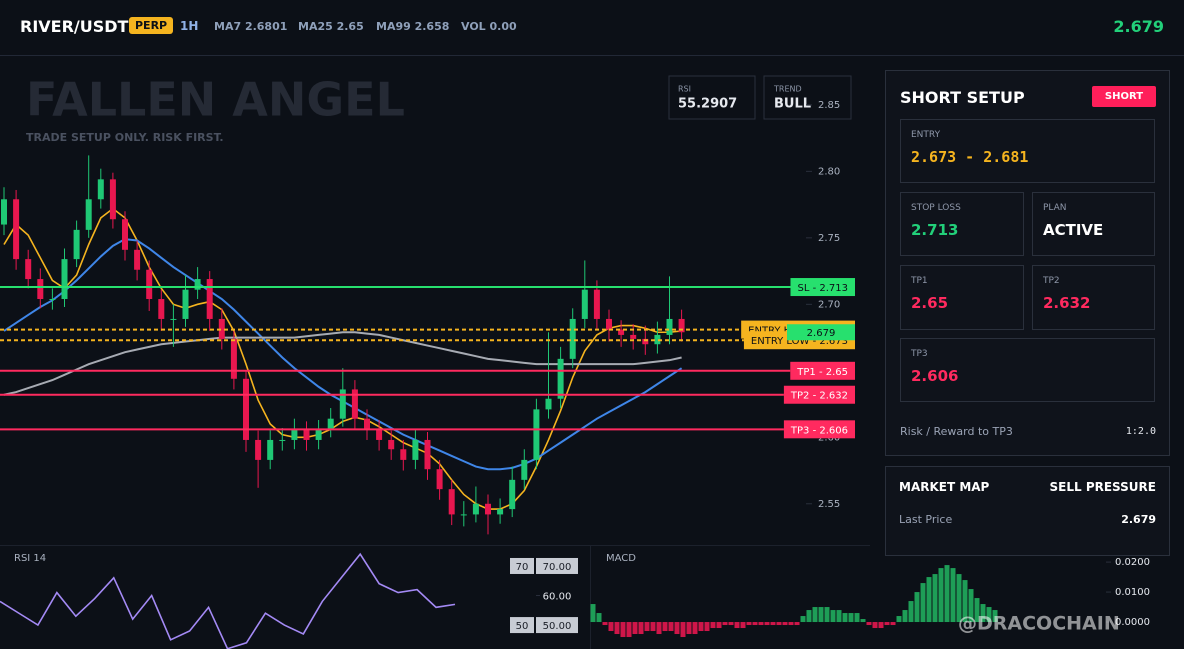 Image resolution: width=1184 pixels, height=649 pixels. What do you see at coordinates (819, 394) in the screenshot?
I see `level-label-box` at bounding box center [819, 394].